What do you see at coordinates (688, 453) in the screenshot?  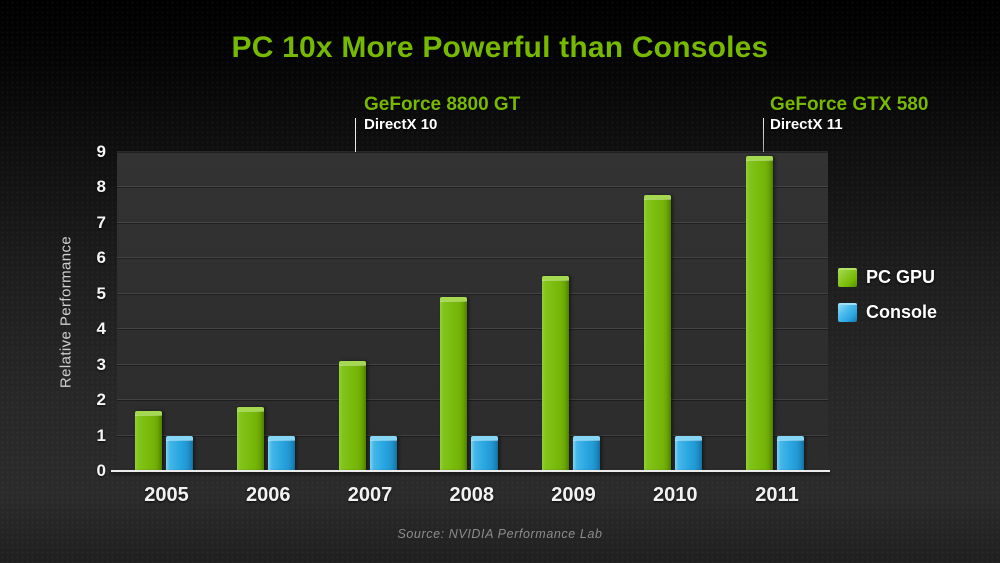 I see `bar-console-2010` at bounding box center [688, 453].